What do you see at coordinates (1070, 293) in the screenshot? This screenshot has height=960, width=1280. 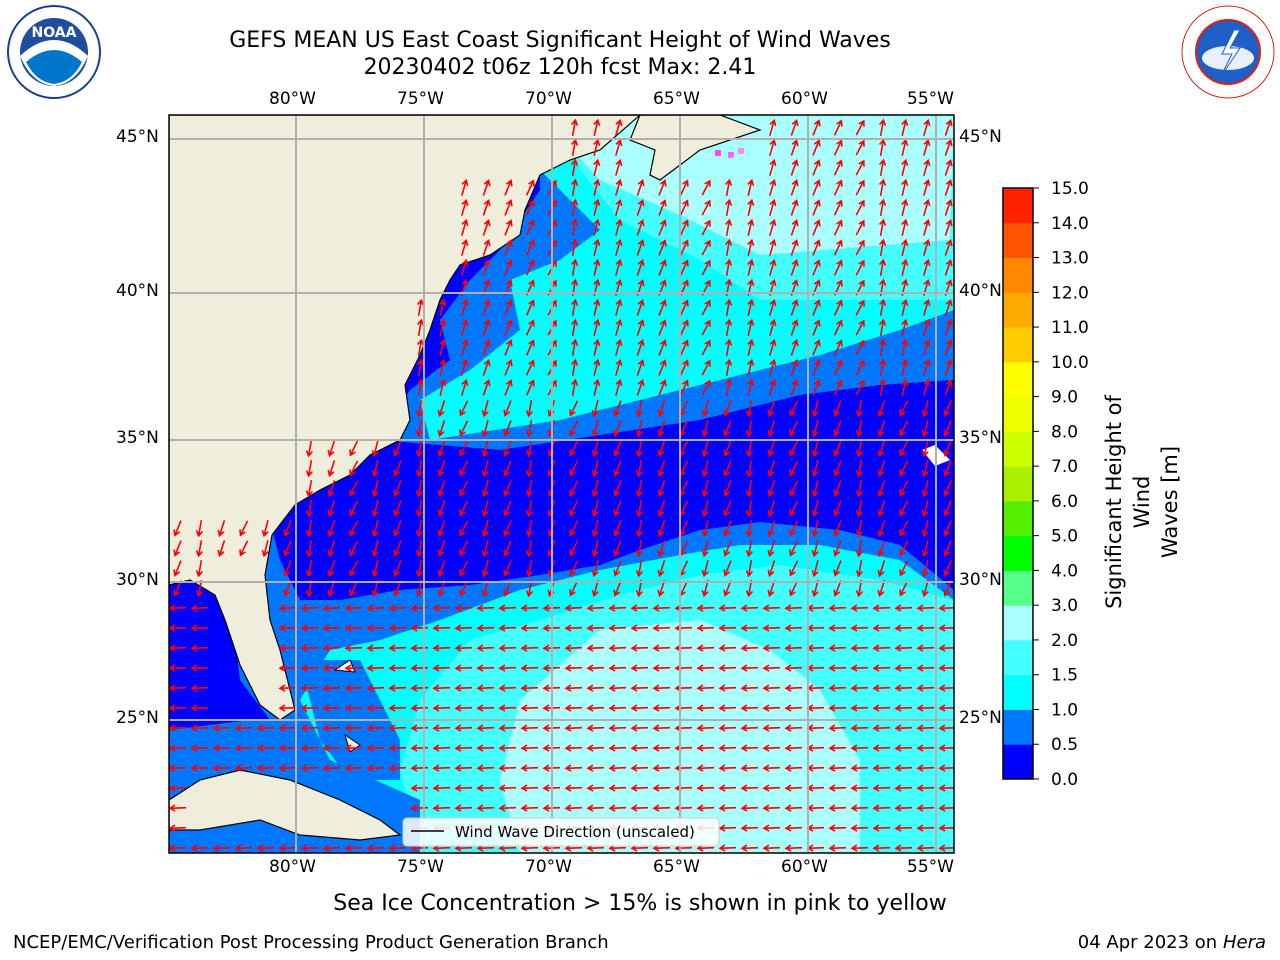 I see `colorbar-tick-label: 12.0` at bounding box center [1070, 293].